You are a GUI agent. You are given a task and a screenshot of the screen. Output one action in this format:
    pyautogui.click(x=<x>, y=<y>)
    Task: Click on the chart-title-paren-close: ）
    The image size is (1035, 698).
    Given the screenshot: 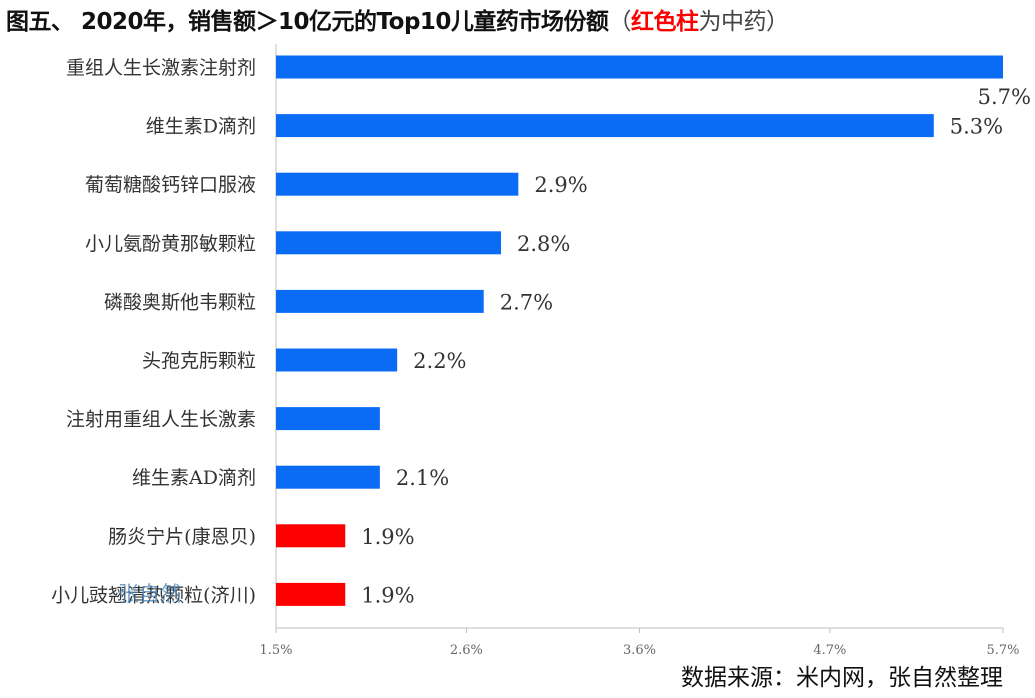 What is the action you would take?
    pyautogui.click(x=777, y=22)
    